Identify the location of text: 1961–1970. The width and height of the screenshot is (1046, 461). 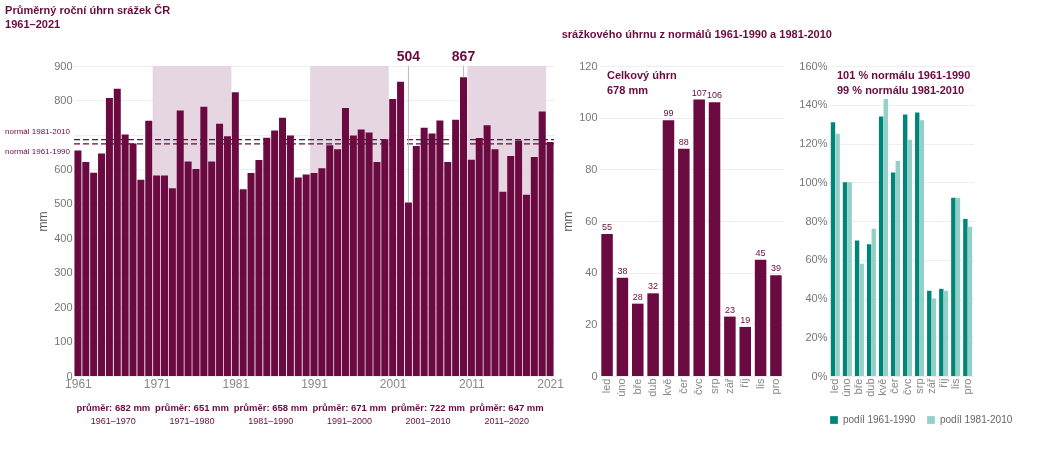
(113, 421).